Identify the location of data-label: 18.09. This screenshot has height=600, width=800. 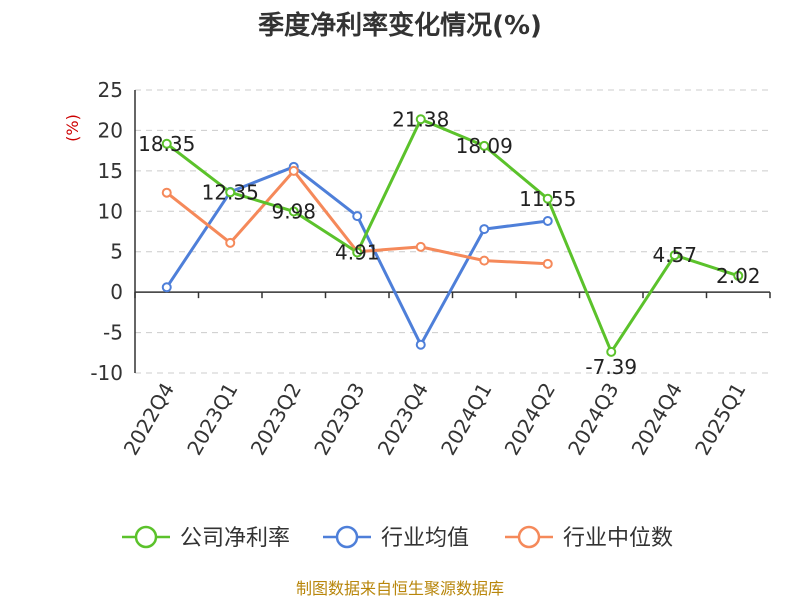
(484, 146).